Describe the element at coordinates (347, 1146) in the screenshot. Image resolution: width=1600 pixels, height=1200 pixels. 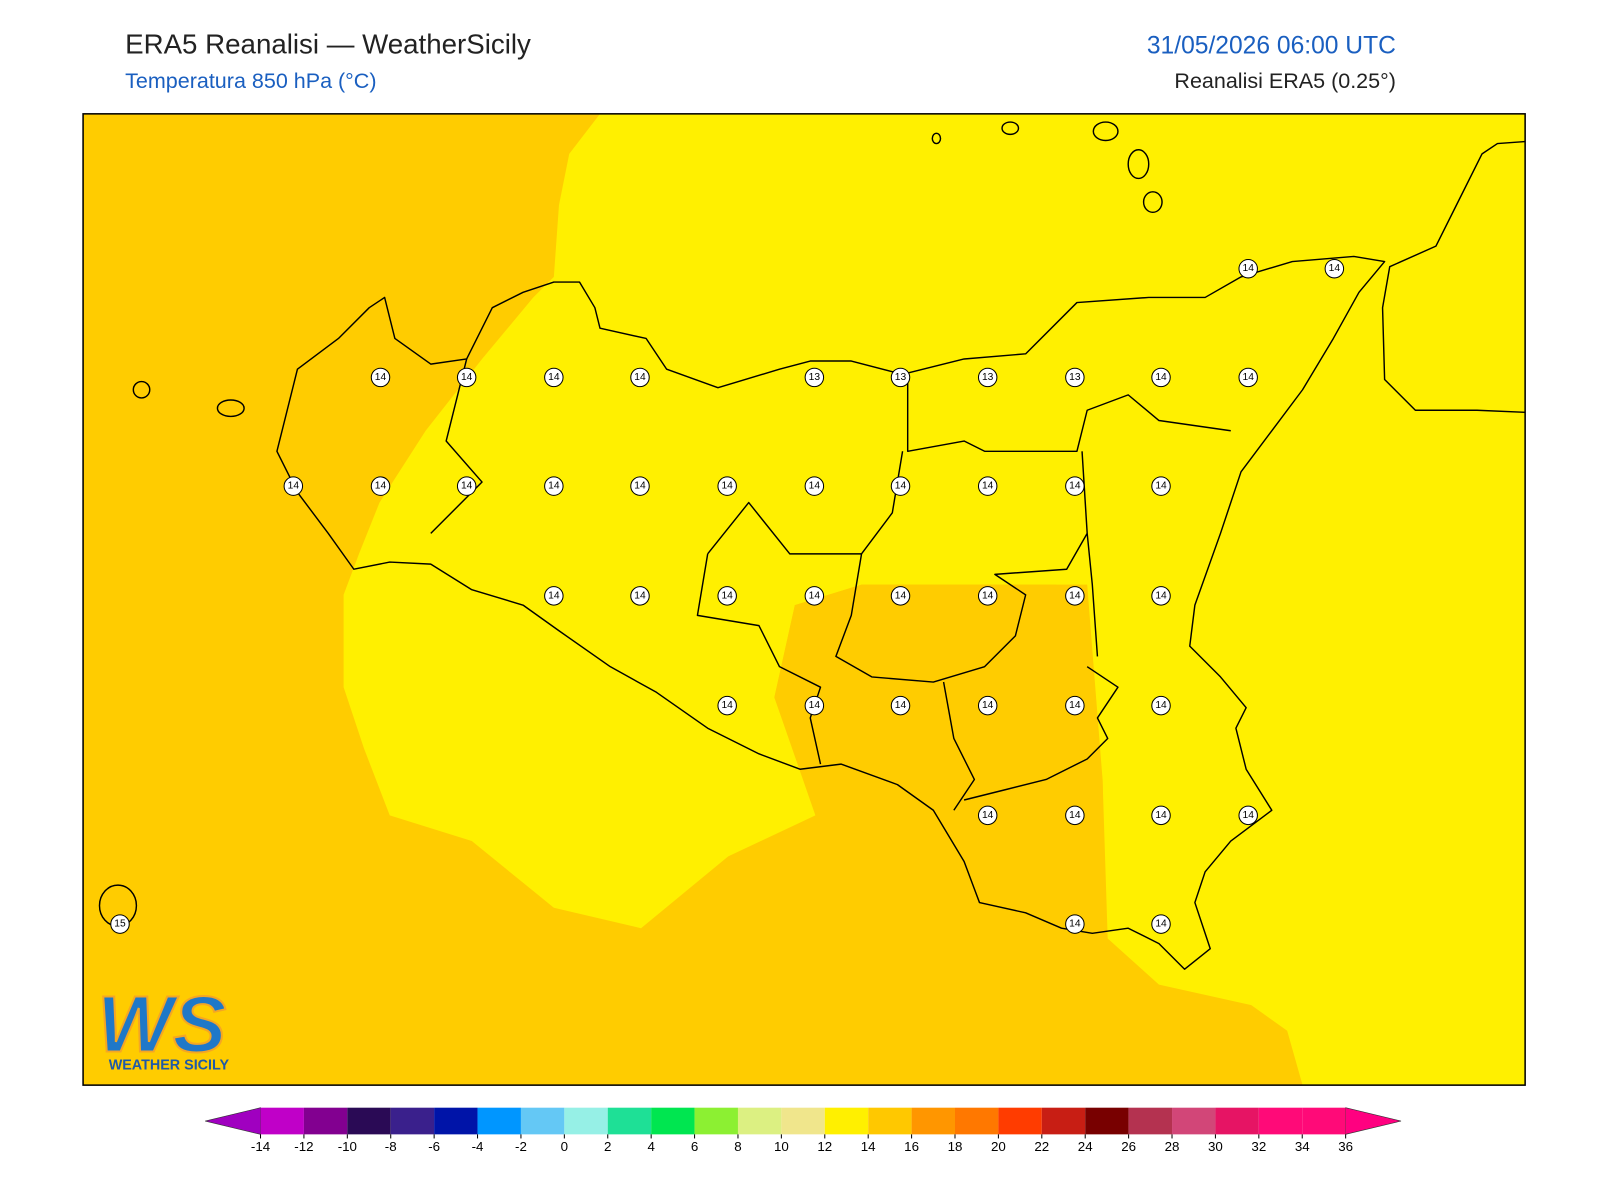
I see `colorbar-tick-label: -10` at that location.